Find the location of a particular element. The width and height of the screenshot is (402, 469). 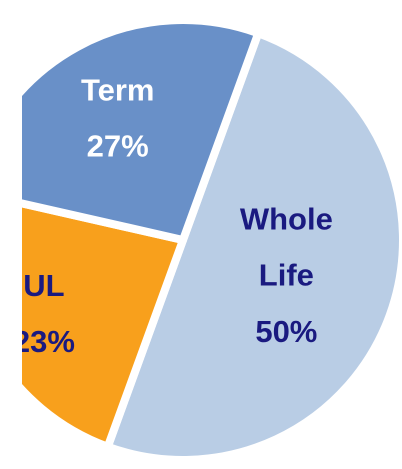

slice-label-line: Life is located at coordinates (286, 275).